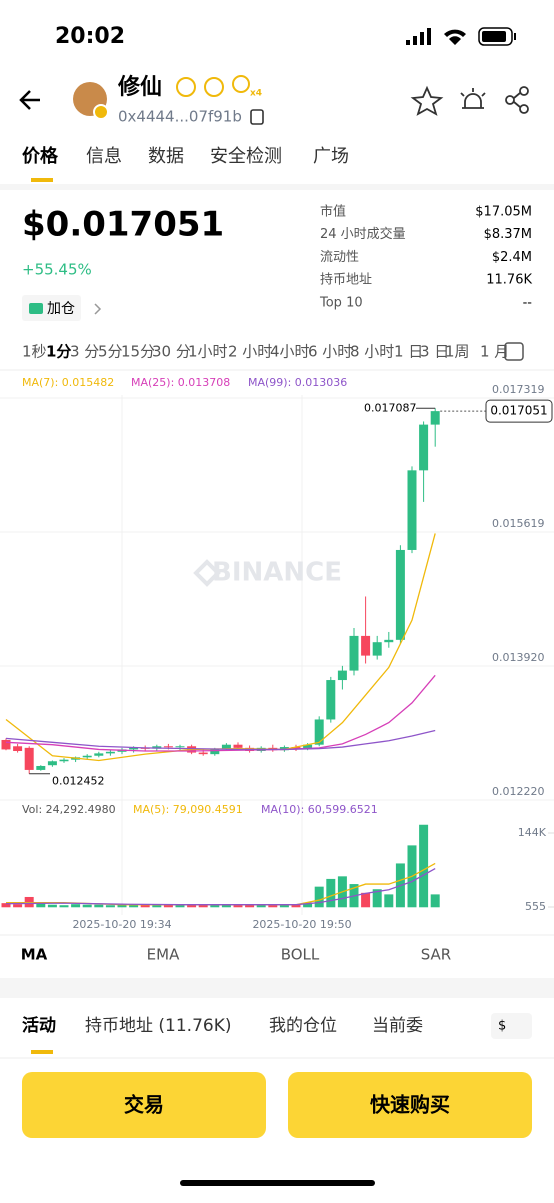 Image resolution: width=554 pixels, height=1203 pixels. Describe the element at coordinates (39, 1025) in the screenshot. I see `bottom-tab: 活动` at that location.